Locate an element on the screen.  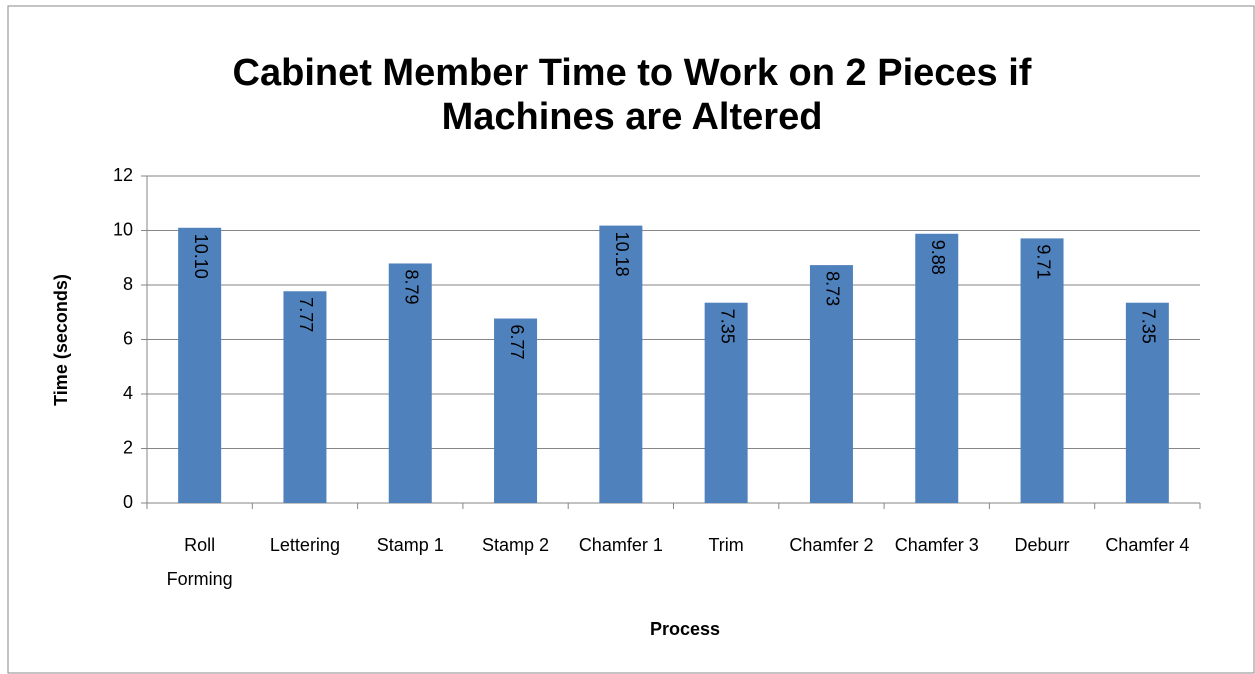
y-tick-label: 2 is located at coordinates (128, 447).